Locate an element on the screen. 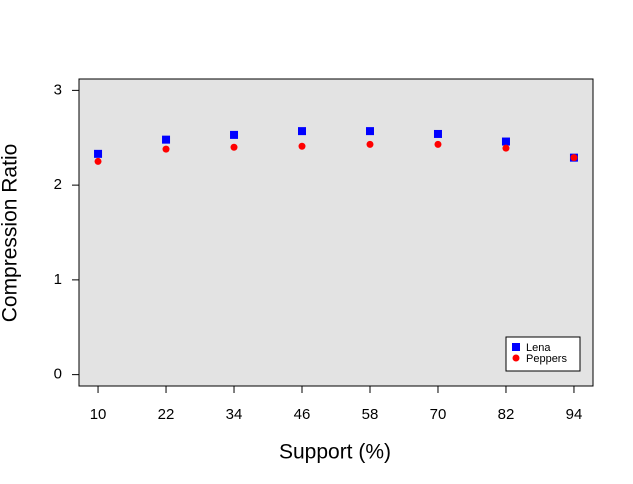 The image size is (633, 484). x-tick-label: 94 is located at coordinates (574, 414).